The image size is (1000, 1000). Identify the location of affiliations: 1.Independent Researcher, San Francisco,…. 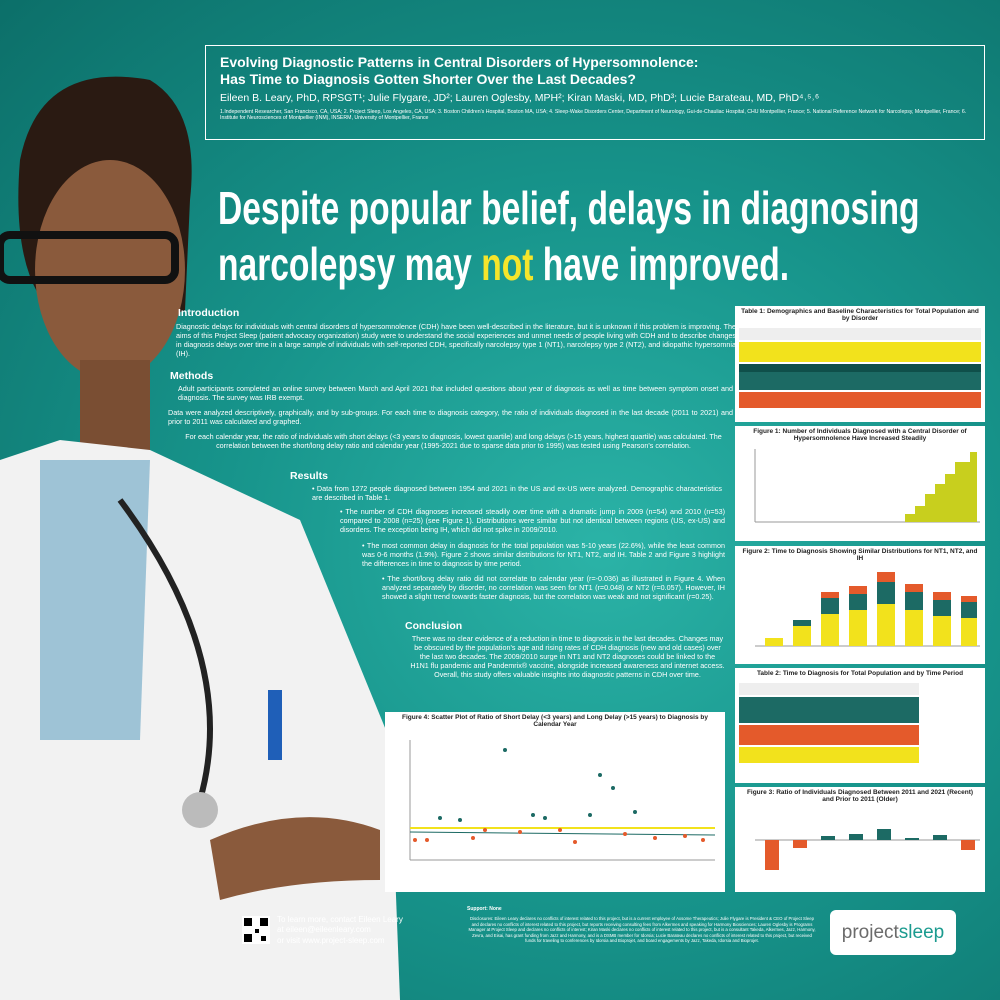
(593, 115).